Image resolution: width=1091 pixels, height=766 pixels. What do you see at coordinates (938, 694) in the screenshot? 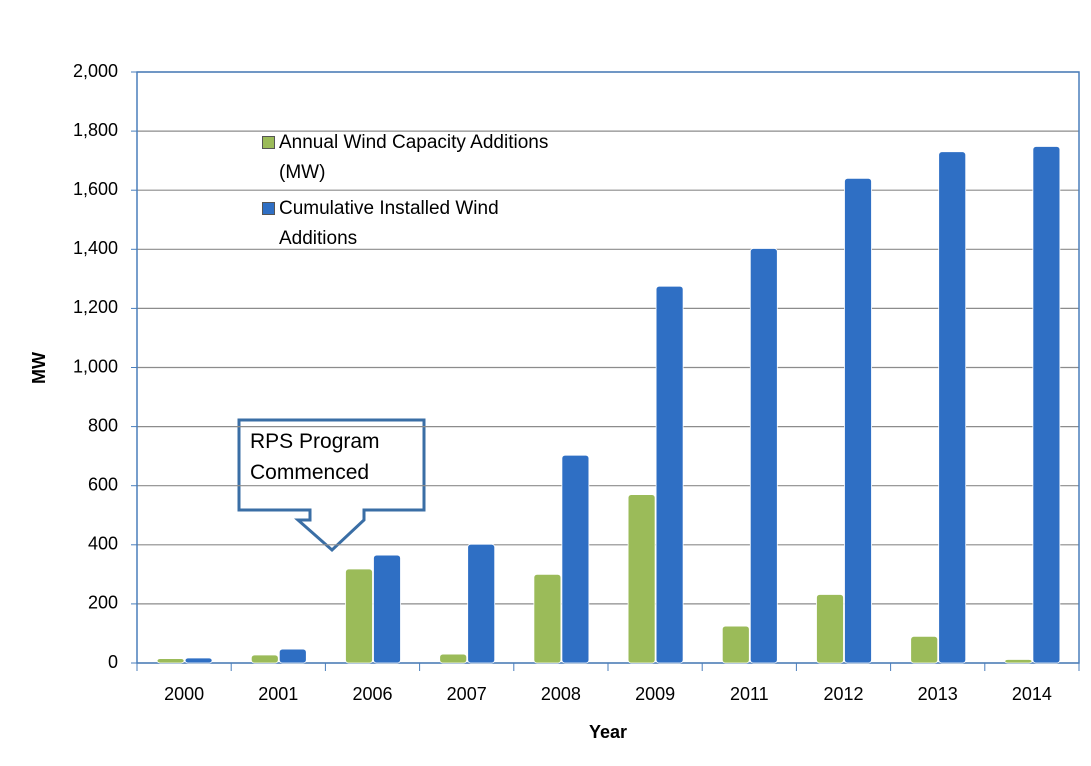
I see `x-tick-label: 2013` at bounding box center [938, 694].